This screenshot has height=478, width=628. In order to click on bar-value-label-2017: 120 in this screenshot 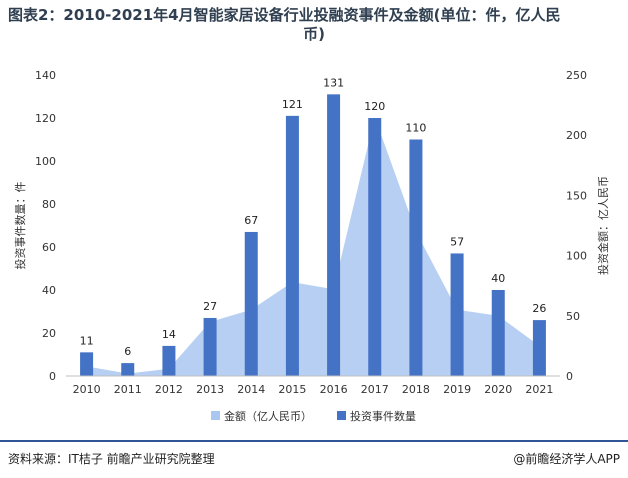, I will do `click(374, 106)`.